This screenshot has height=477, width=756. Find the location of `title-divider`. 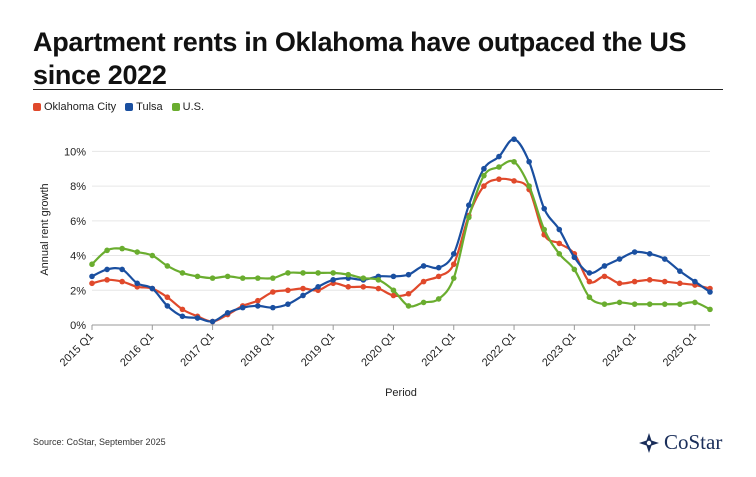

title-divider is located at coordinates (378, 89).